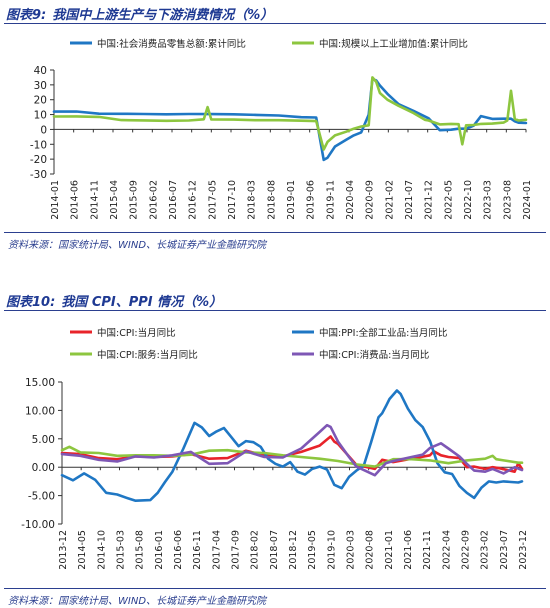  I want to click on x-tick-label: 2023-12, so click(523, 550).